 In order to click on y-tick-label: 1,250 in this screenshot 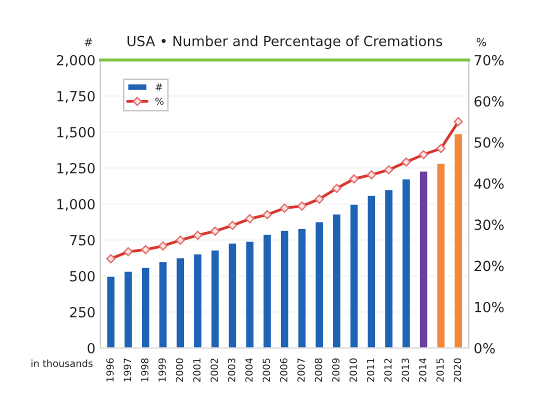, I will do `click(76, 168)`.